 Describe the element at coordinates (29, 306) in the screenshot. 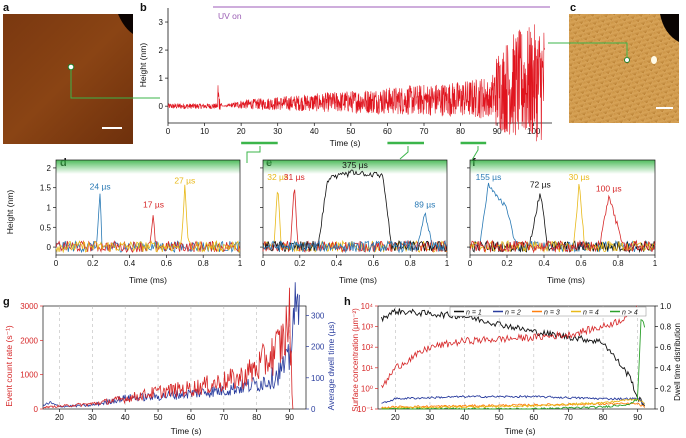

I see `panel-g-ytick-left-label: 3000` at that location.